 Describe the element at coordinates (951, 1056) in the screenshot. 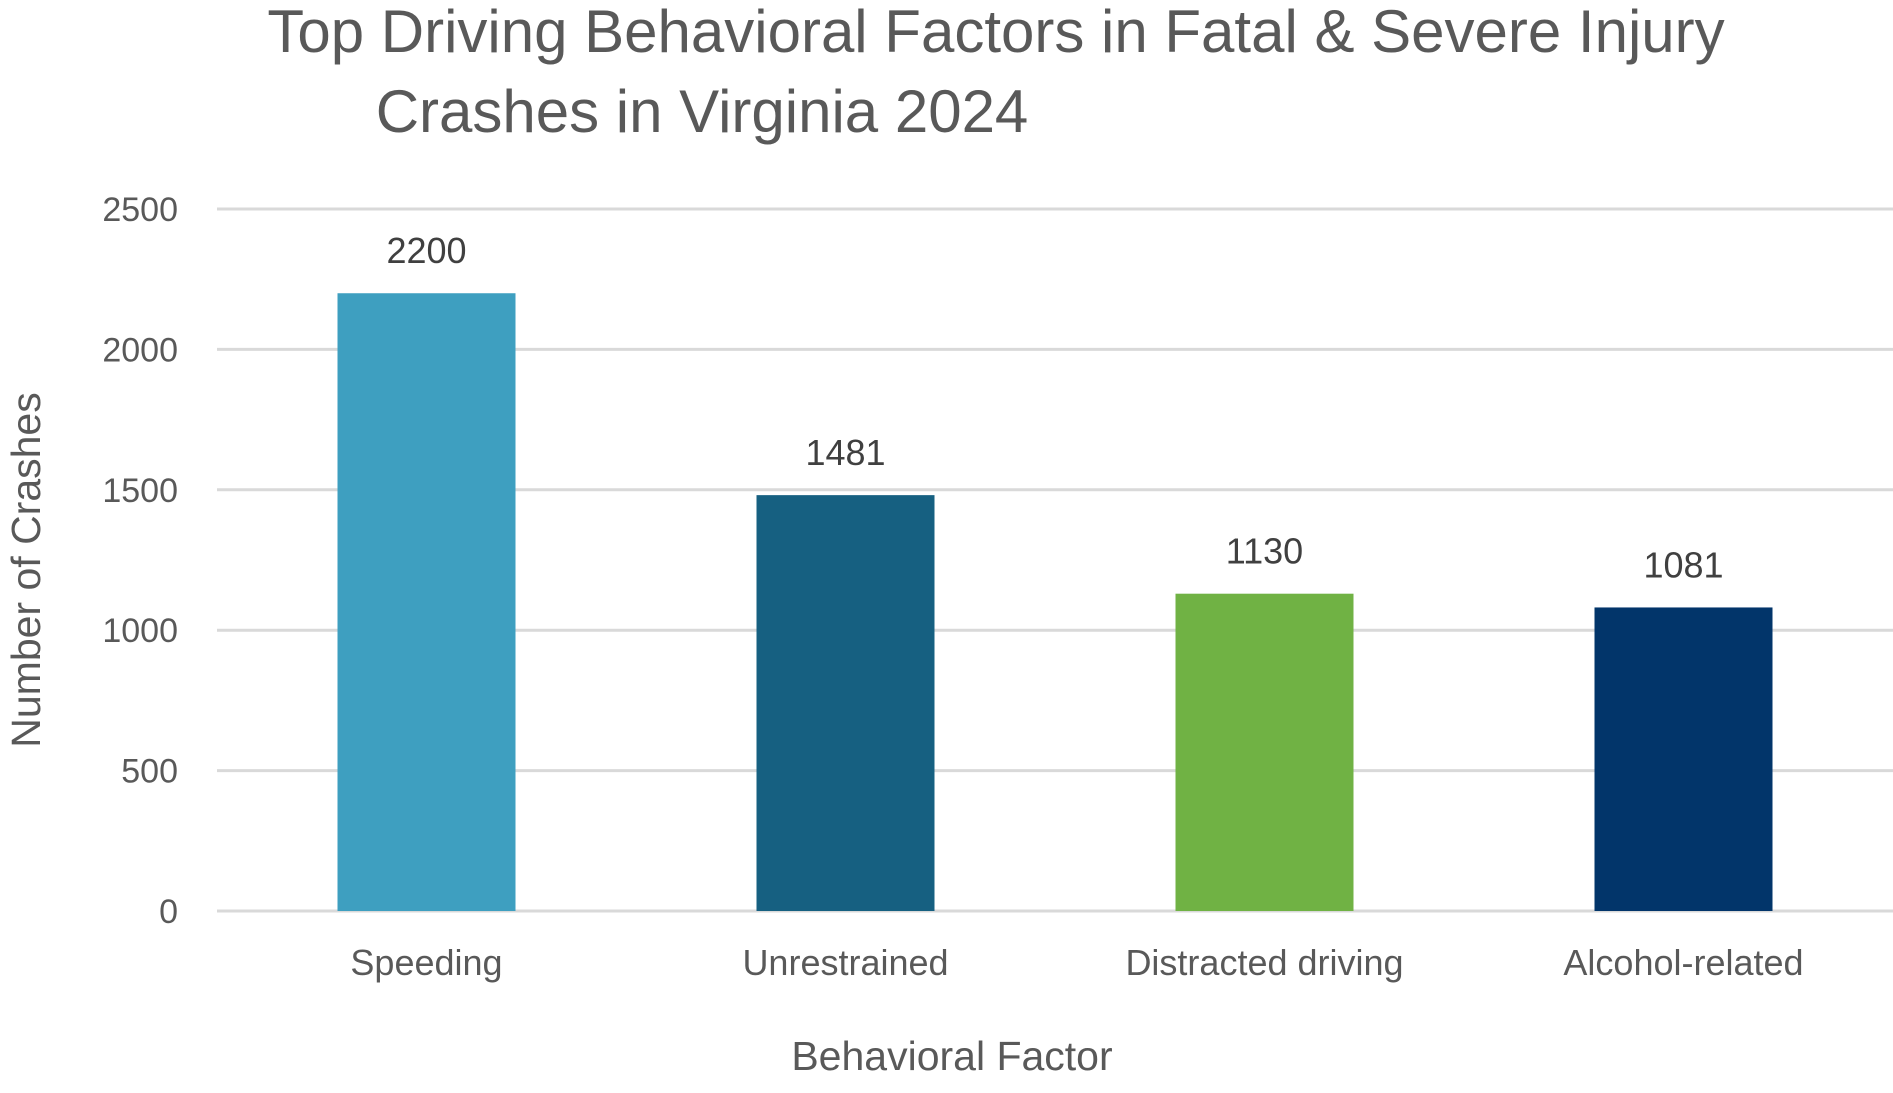

I see `x-axis-title: Behavioral Factor` at that location.